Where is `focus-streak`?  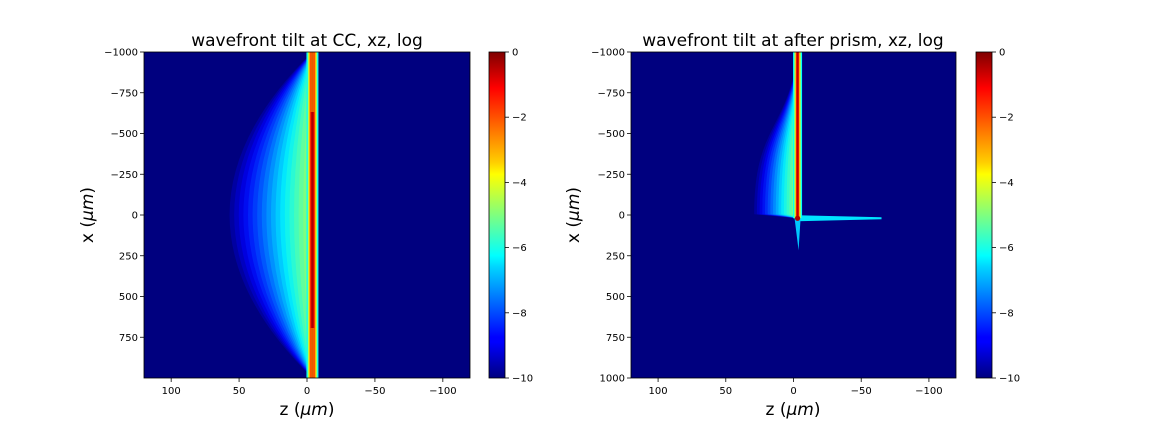 focus-streak is located at coordinates (839, 218).